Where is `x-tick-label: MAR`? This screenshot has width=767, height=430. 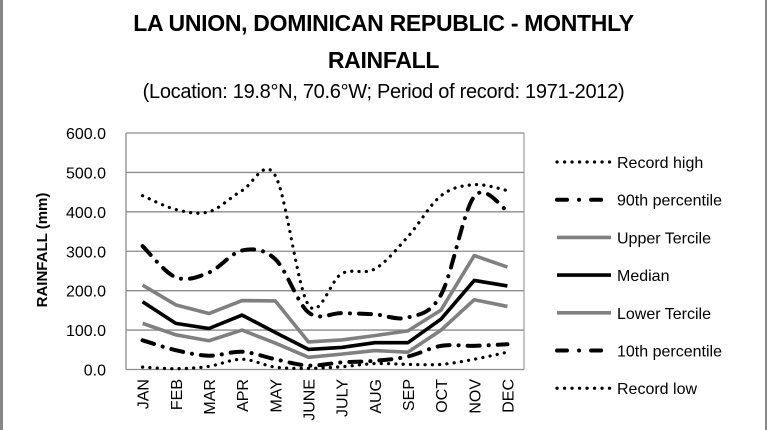
x-tick-label: MAR is located at coordinates (210, 397).